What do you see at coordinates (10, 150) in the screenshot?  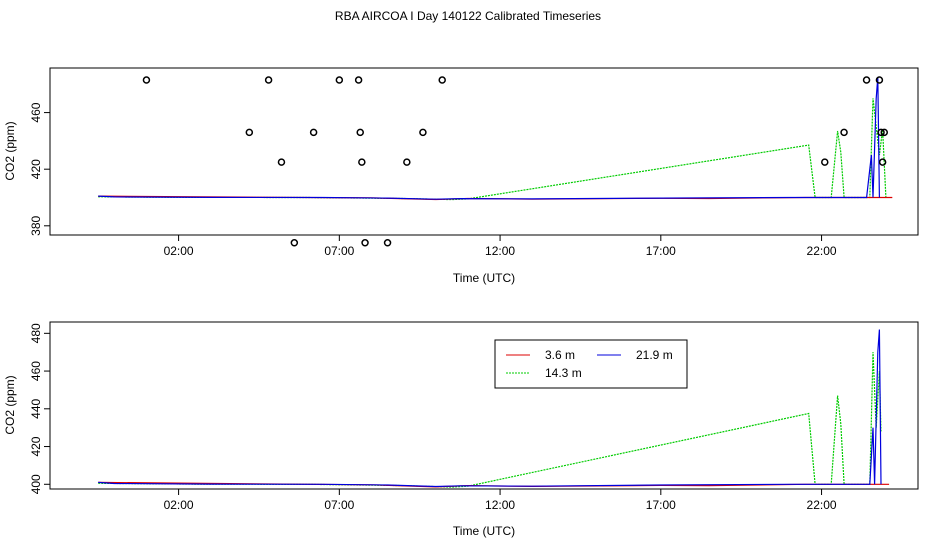 I see `top-y-axis-label: CO2 (ppm)` at bounding box center [10, 150].